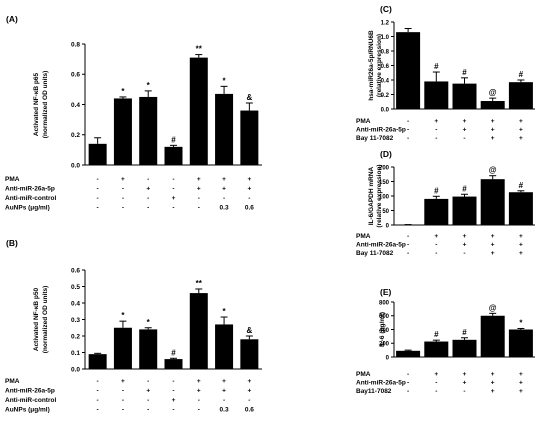  What do you see at coordinates (386, 9) in the screenshot?
I see `panel-2-label: (C)` at bounding box center [386, 9].